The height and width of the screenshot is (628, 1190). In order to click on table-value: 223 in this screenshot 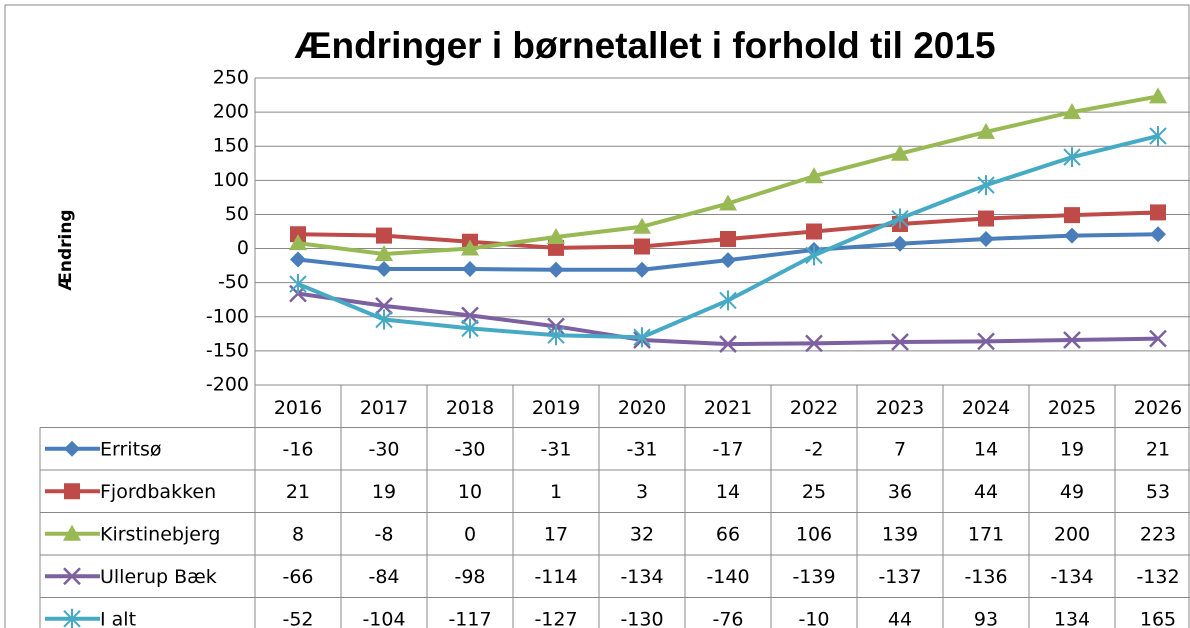, I will do `click(1158, 534)`.